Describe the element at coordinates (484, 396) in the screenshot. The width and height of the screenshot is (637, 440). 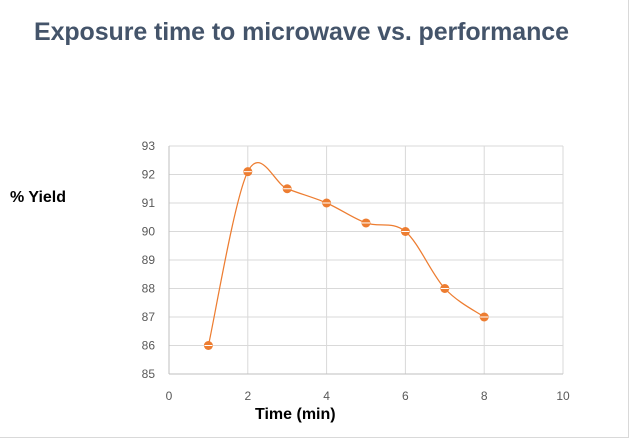
I see `x-tick-label: 8` at that location.